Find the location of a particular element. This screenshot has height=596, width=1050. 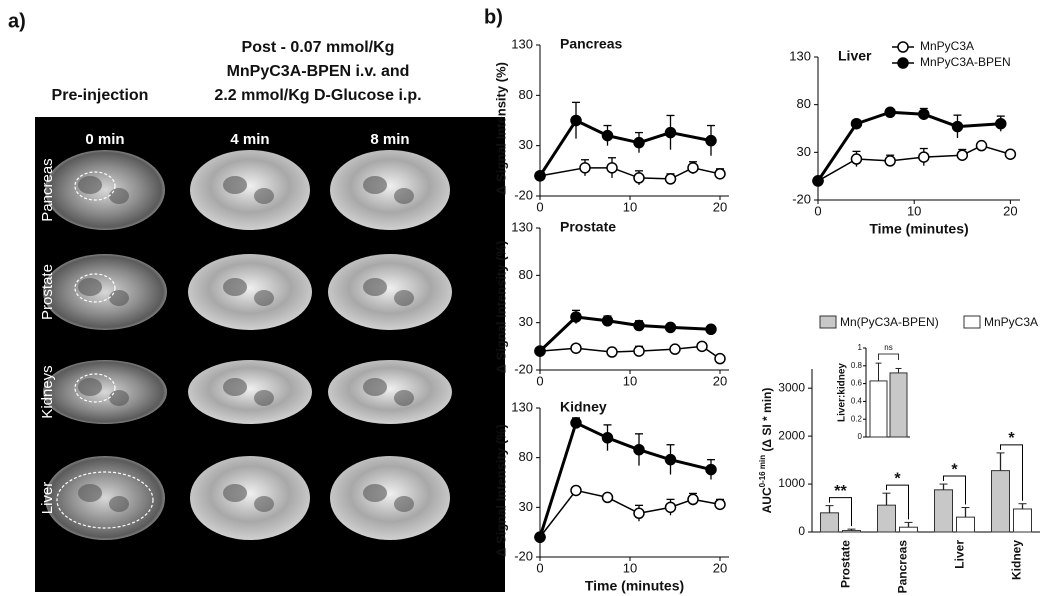

x-tick-label: Liver is located at coordinates (960, 554).